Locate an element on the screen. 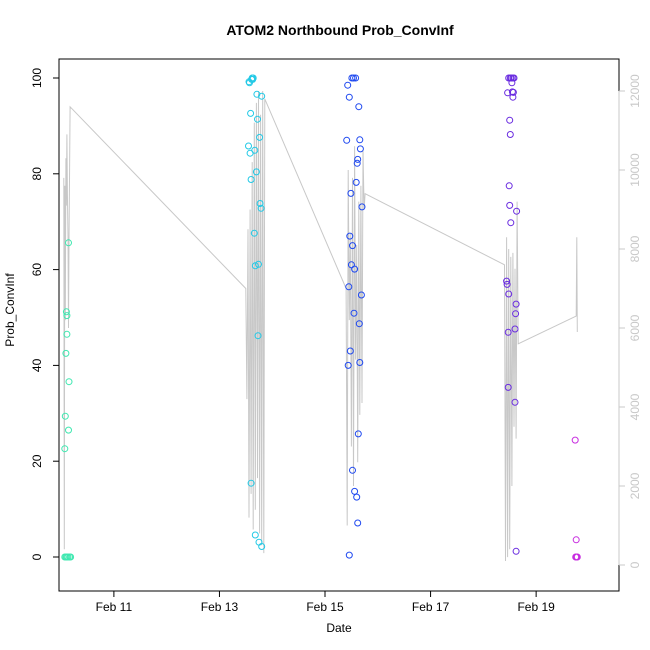 The height and width of the screenshot is (650, 650). y-tick-label: 60 is located at coordinates (37, 270).